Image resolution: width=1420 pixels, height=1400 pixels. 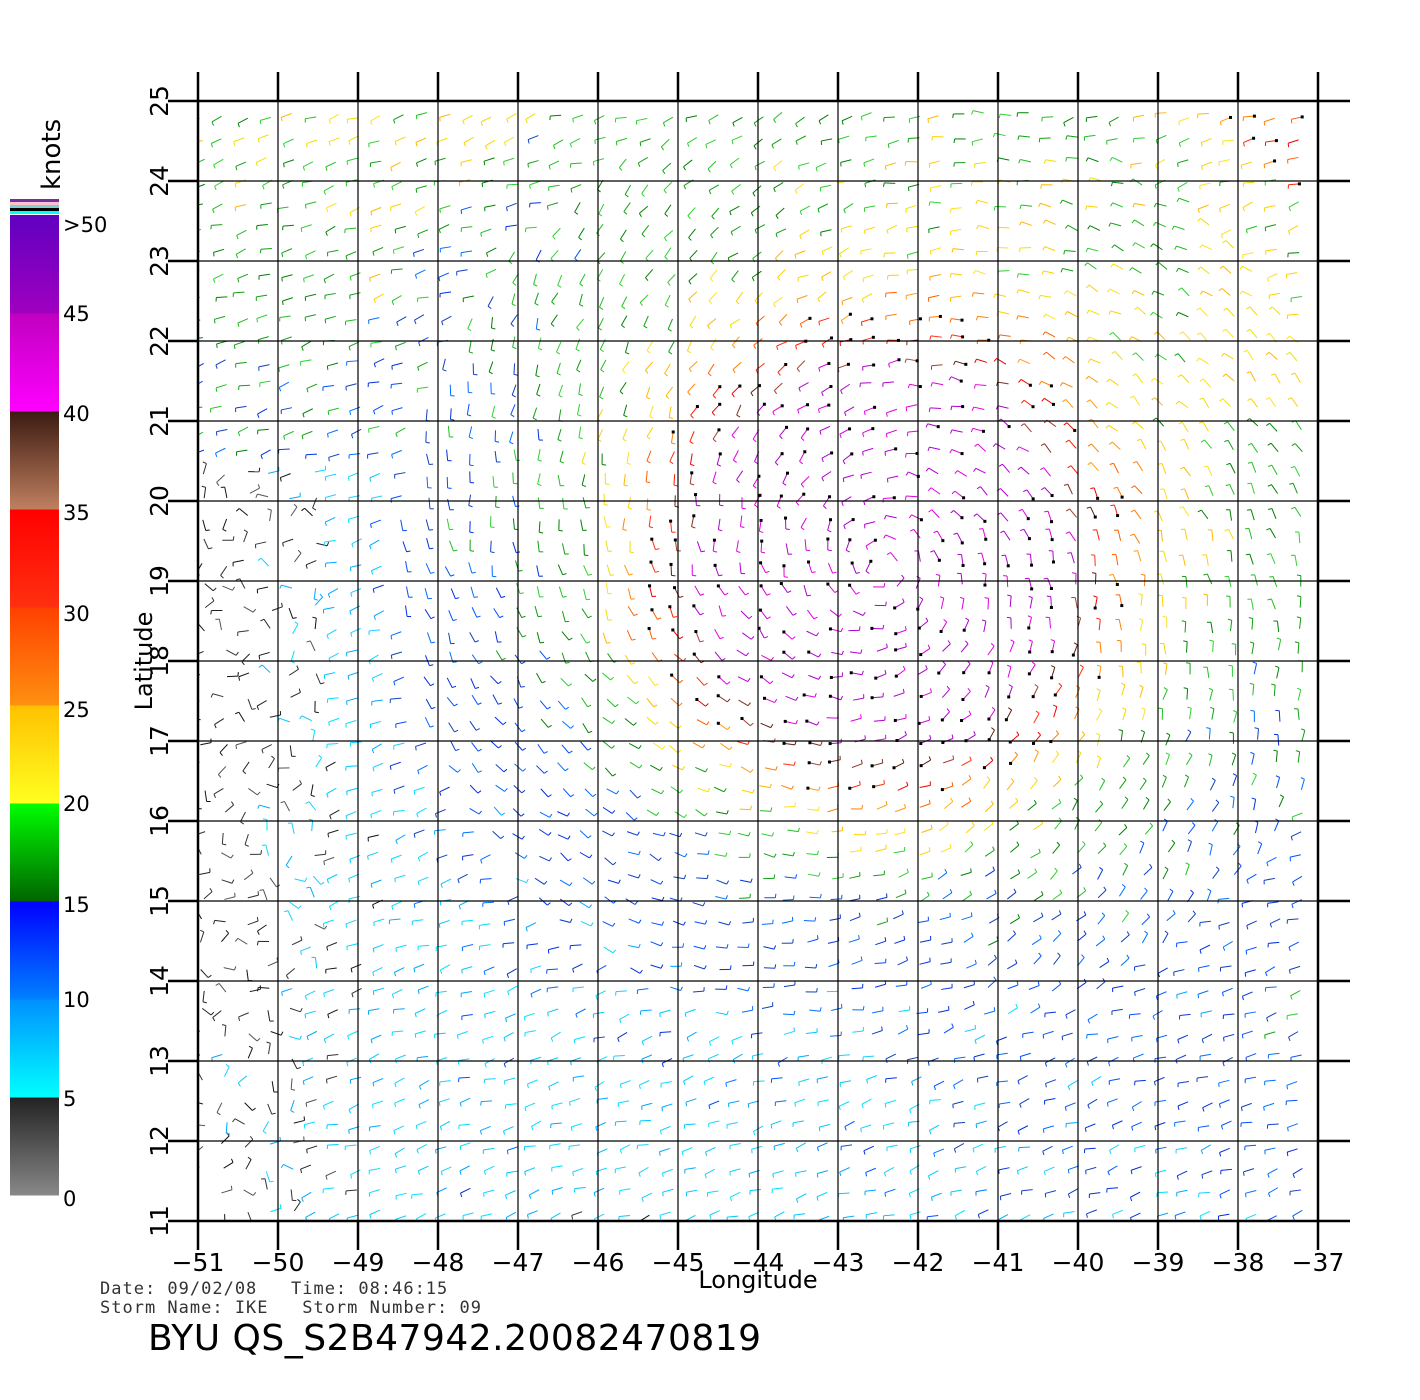 What do you see at coordinates (998, 1262) in the screenshot?
I see `x-tick-label: −41` at bounding box center [998, 1262].